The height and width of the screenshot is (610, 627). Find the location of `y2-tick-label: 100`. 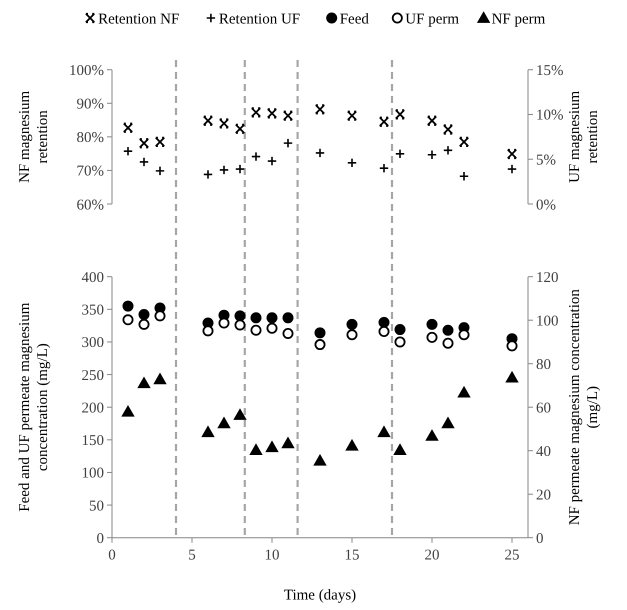

y2-tick-label: 100 is located at coordinates (547, 321).